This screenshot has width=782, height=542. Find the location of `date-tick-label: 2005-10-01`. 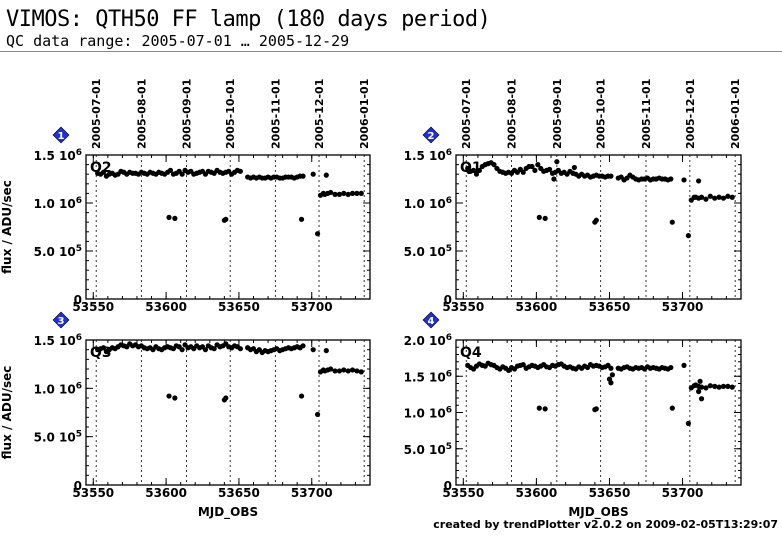

date-tick-label: 2005-10-01 is located at coordinates (601, 114).